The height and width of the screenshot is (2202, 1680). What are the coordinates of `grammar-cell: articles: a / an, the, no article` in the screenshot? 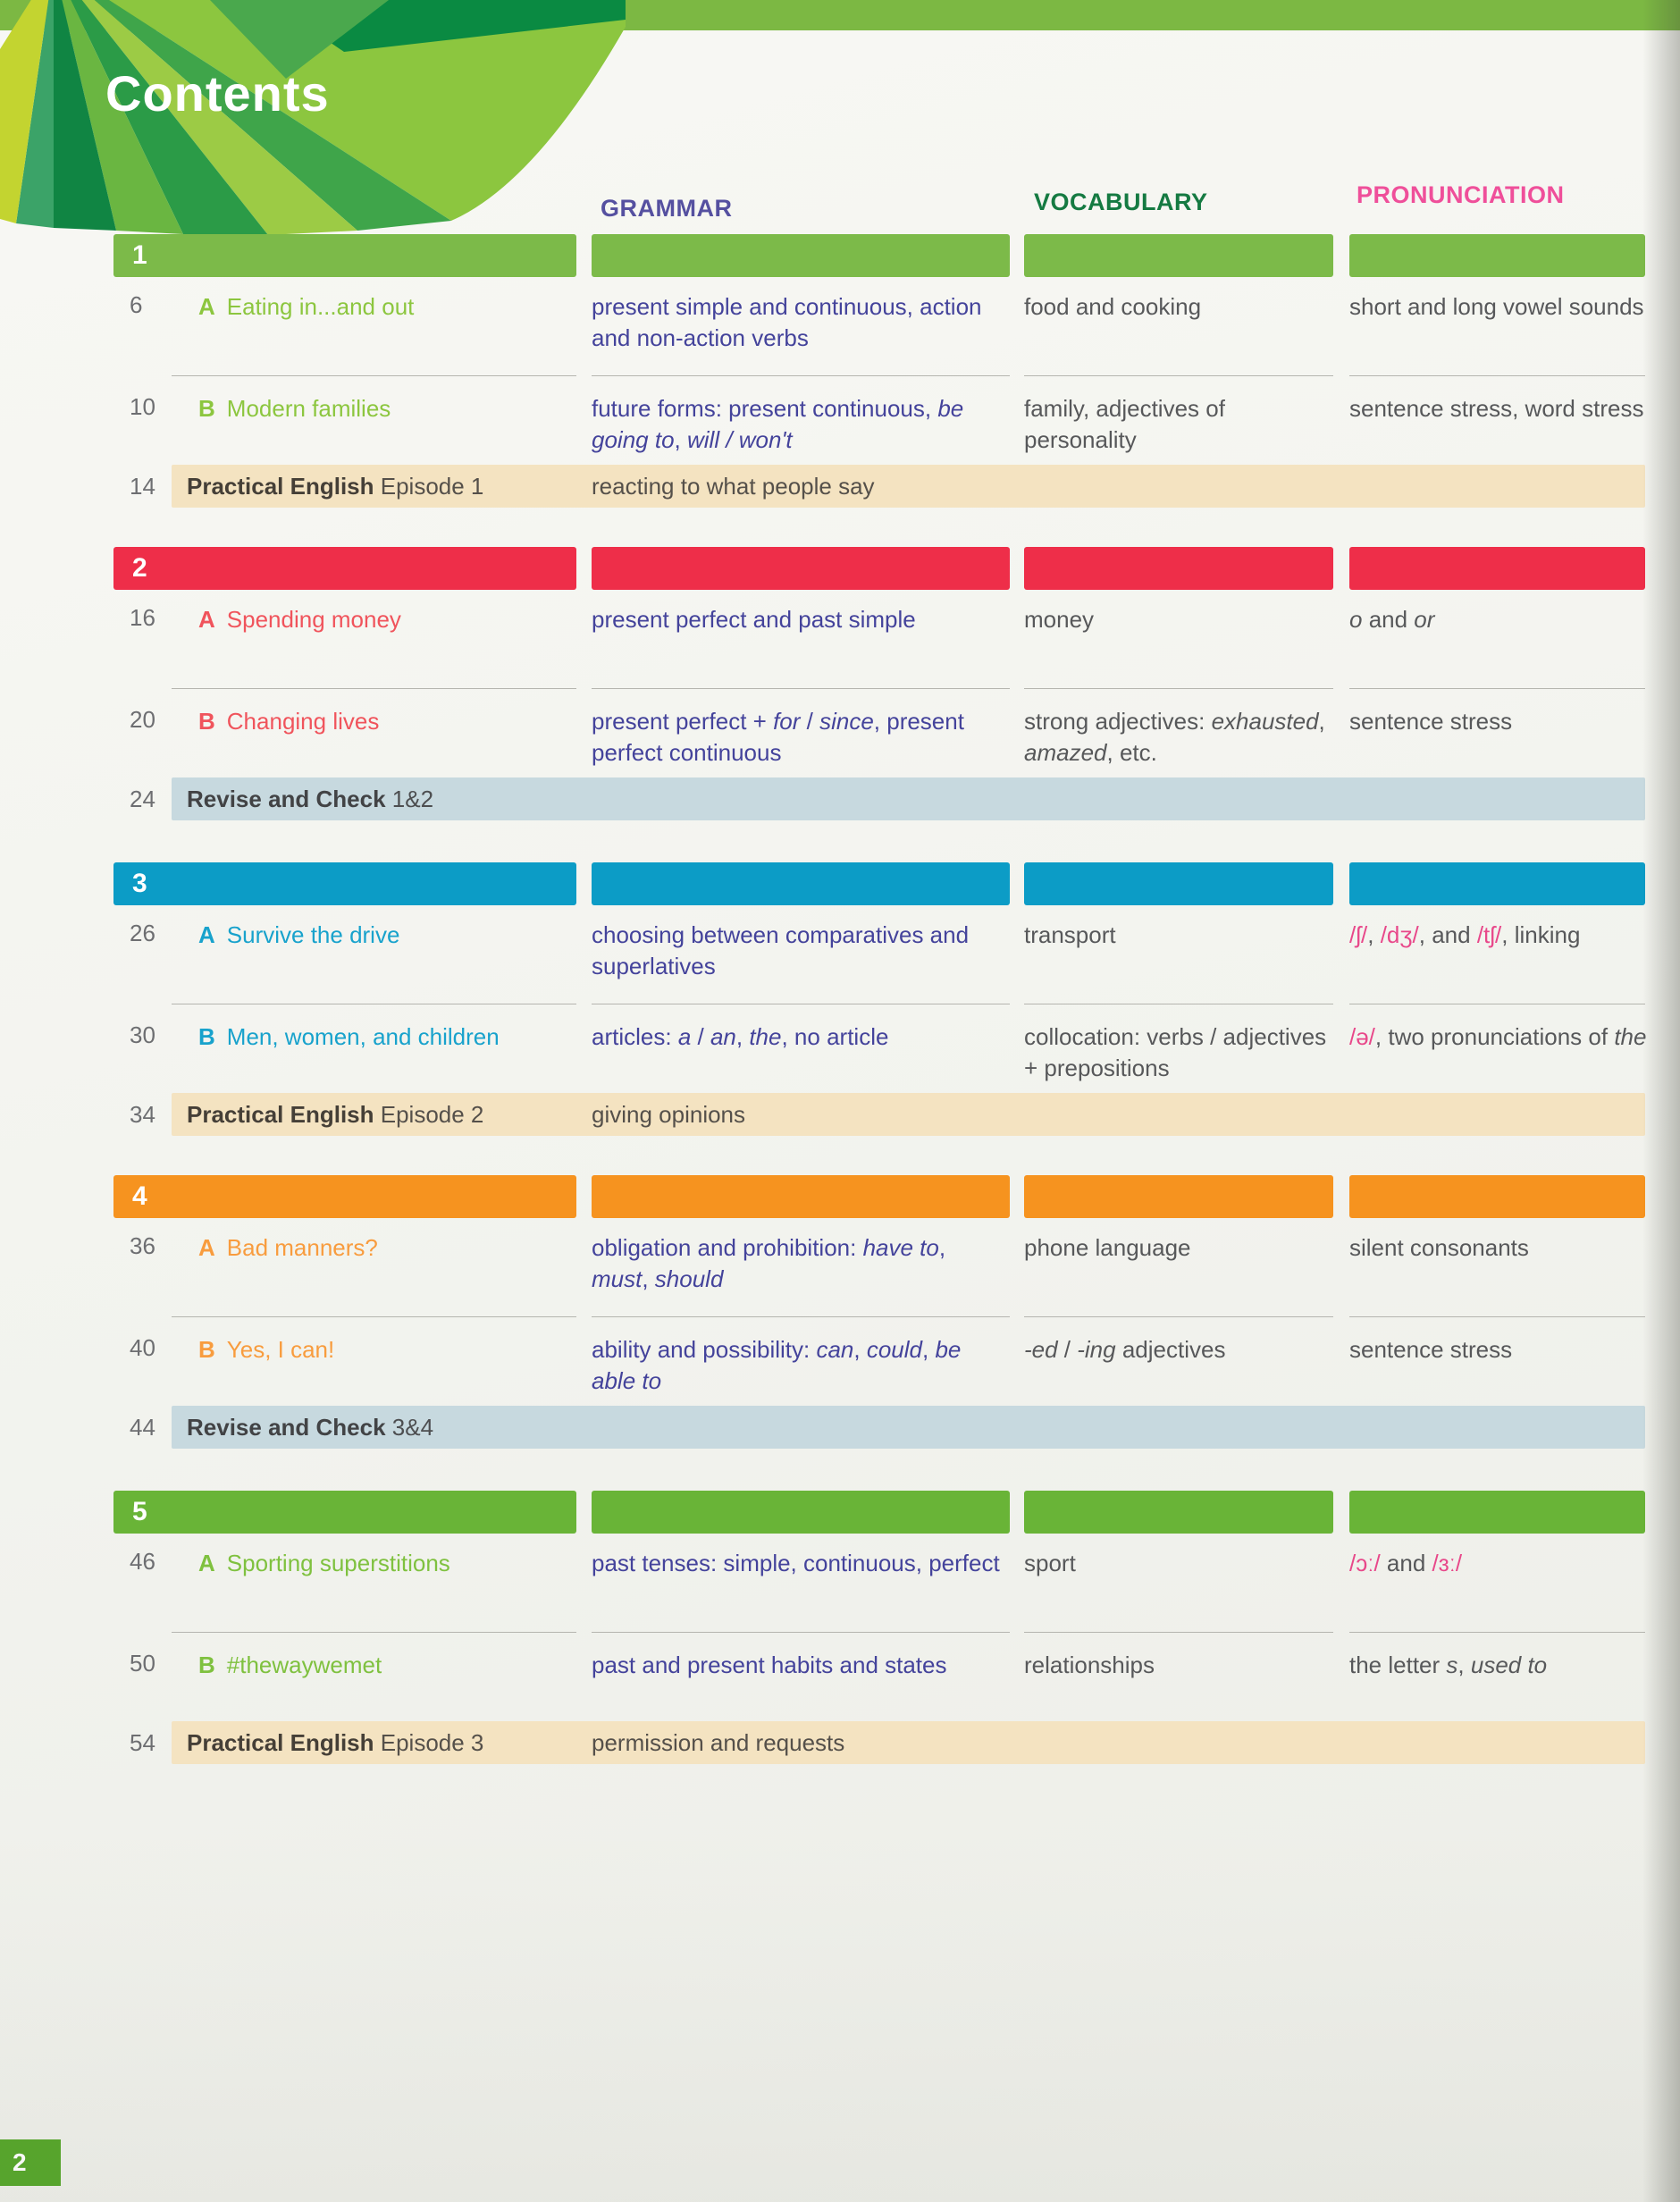 It's located at (740, 1037).